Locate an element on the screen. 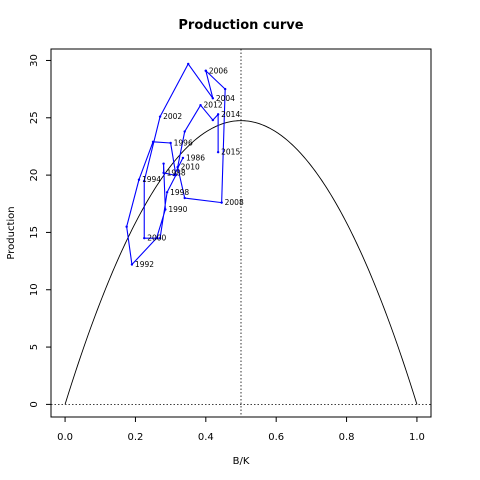  year-label-2006: 2006 is located at coordinates (218, 70).